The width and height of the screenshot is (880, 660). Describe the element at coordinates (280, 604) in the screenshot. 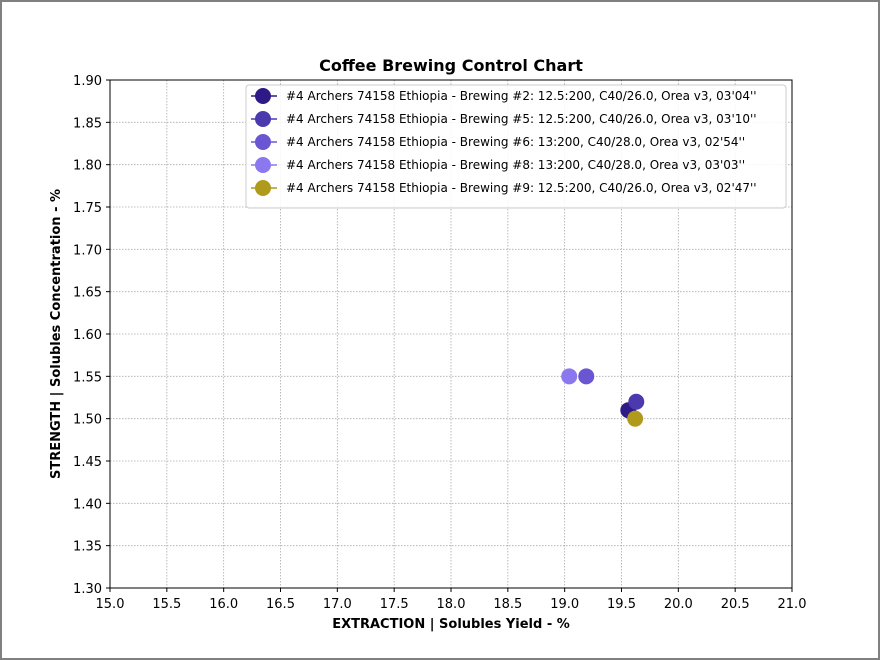

I see `x-tick-label: 16.5` at that location.